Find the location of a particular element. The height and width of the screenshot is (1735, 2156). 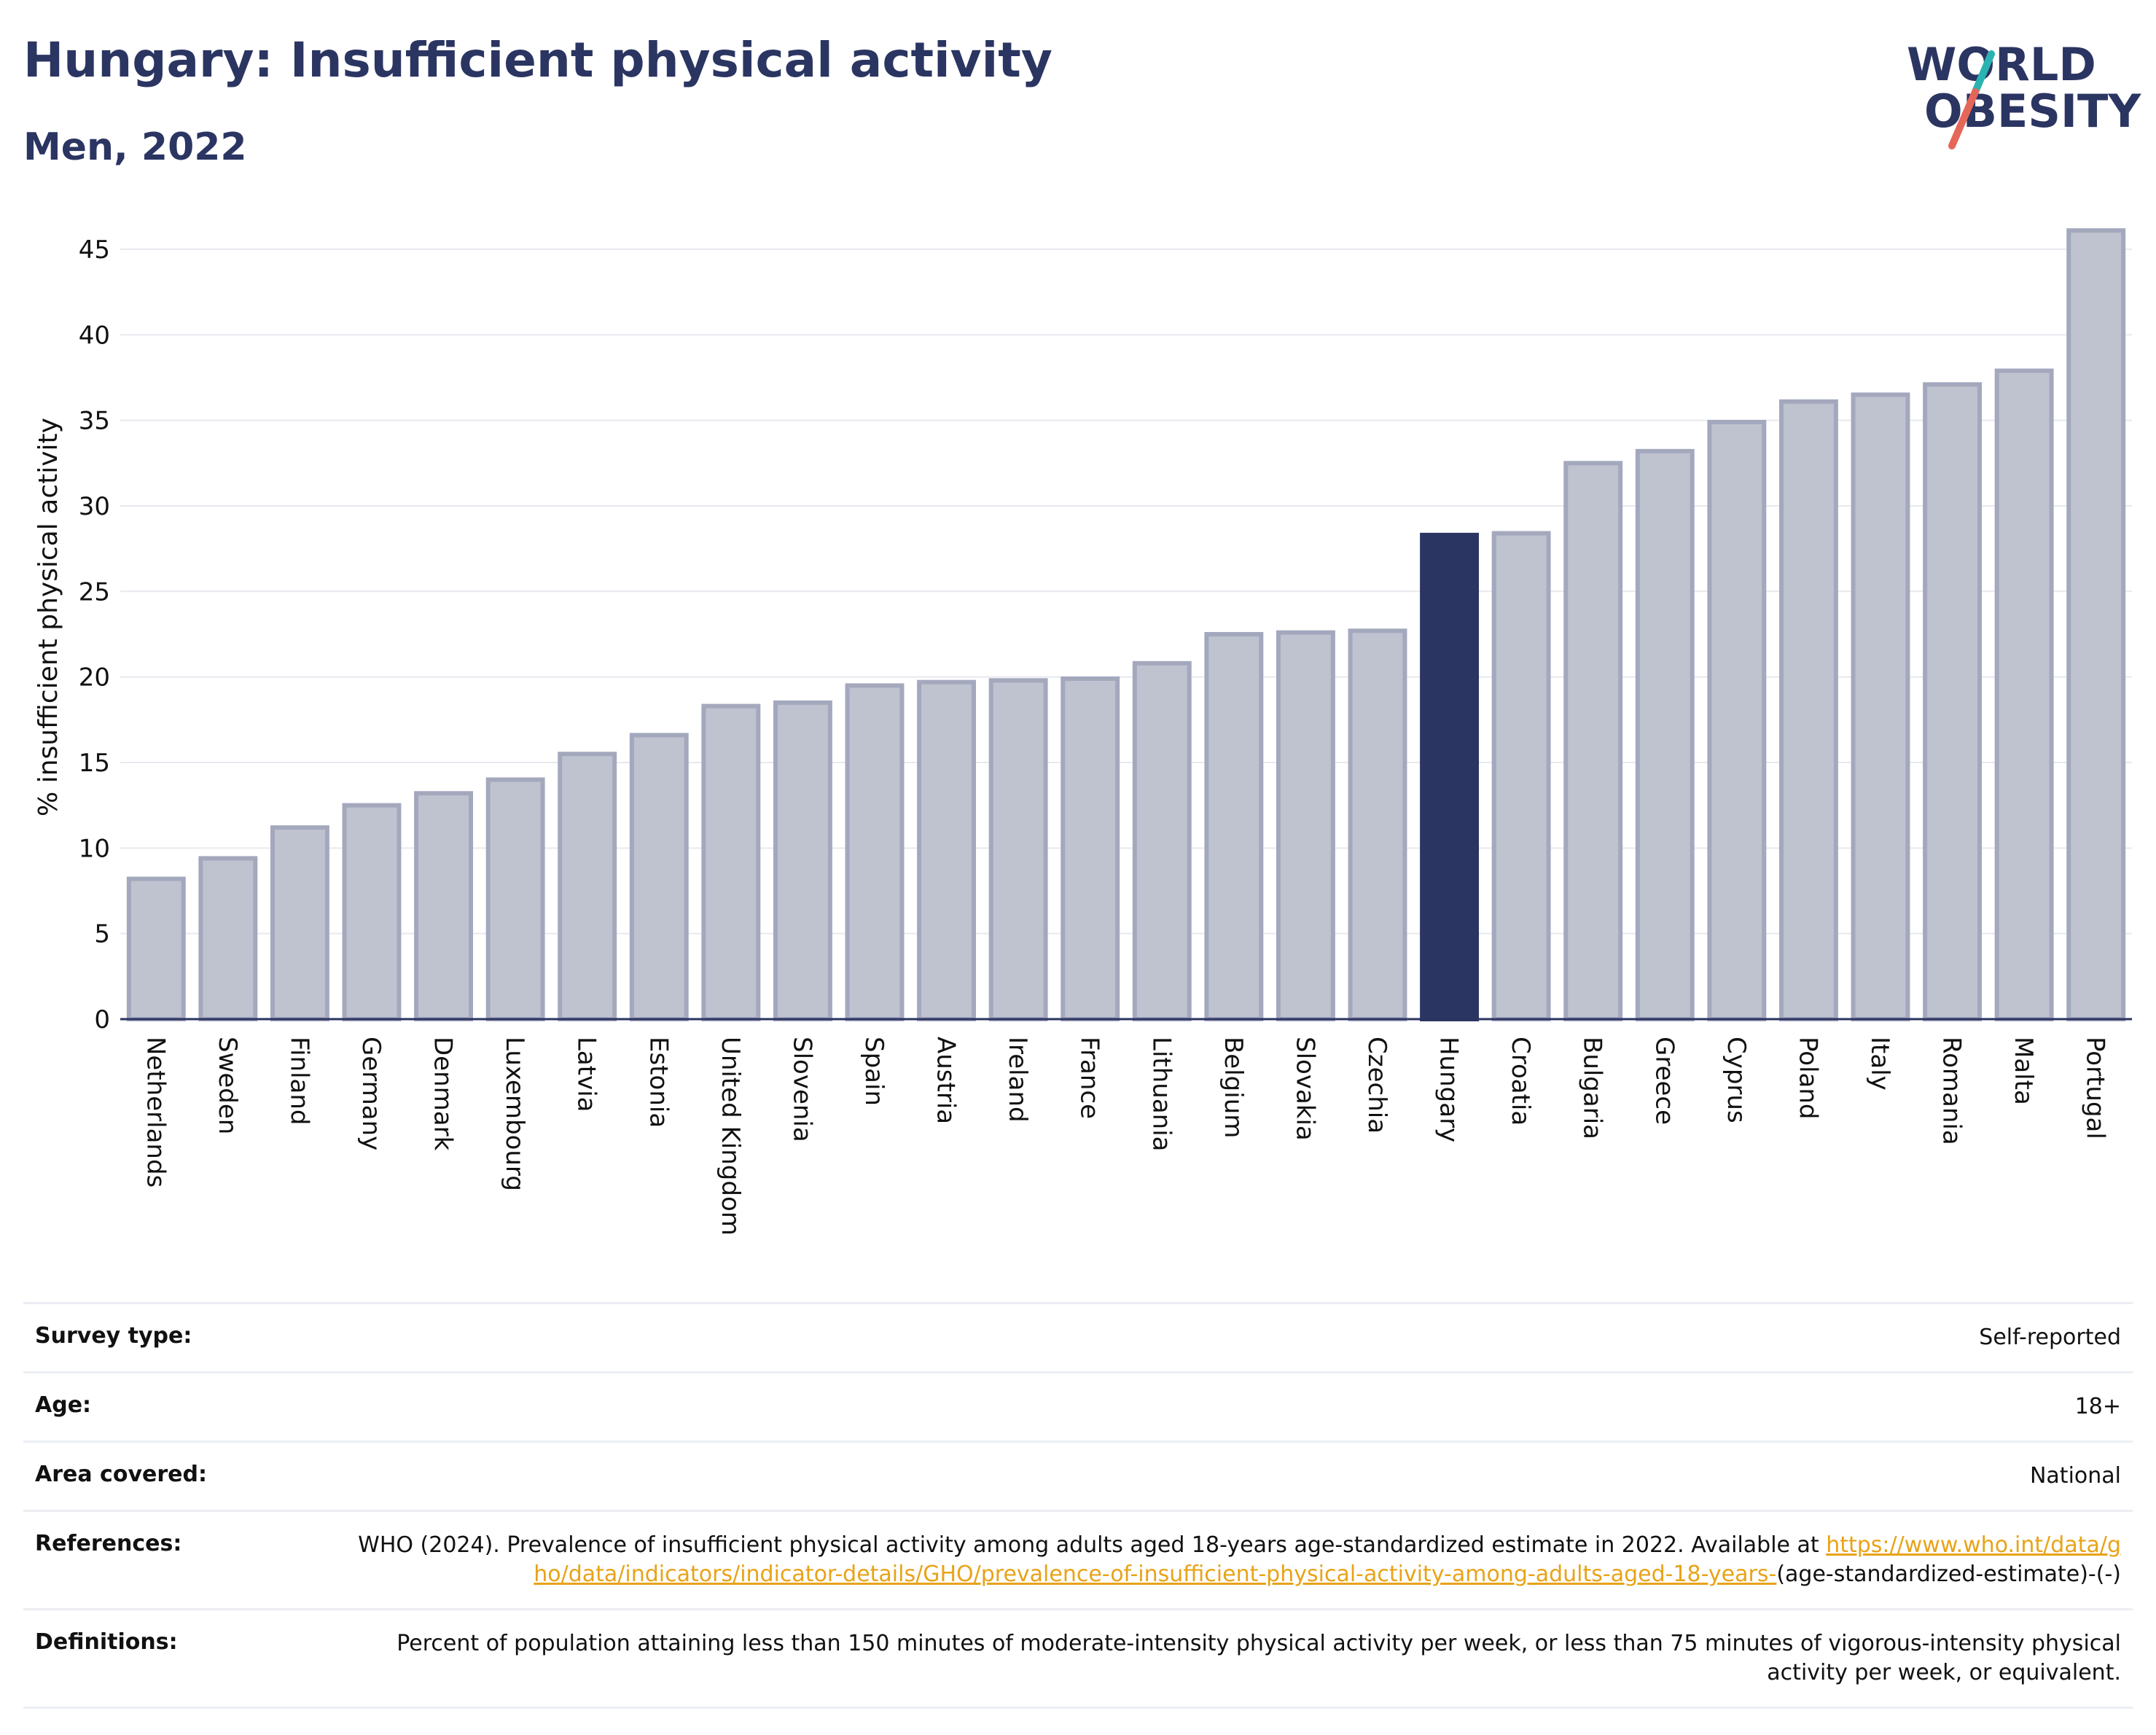

bar-netherlands is located at coordinates (156, 949).